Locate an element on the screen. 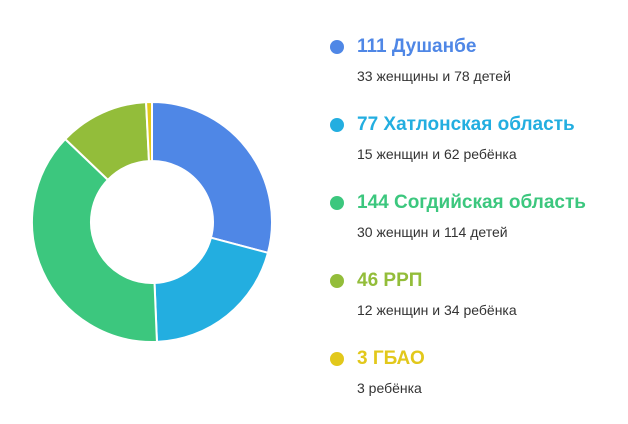 This screenshot has height=424, width=628. legend-title: 3 ГБАО is located at coordinates (391, 358).